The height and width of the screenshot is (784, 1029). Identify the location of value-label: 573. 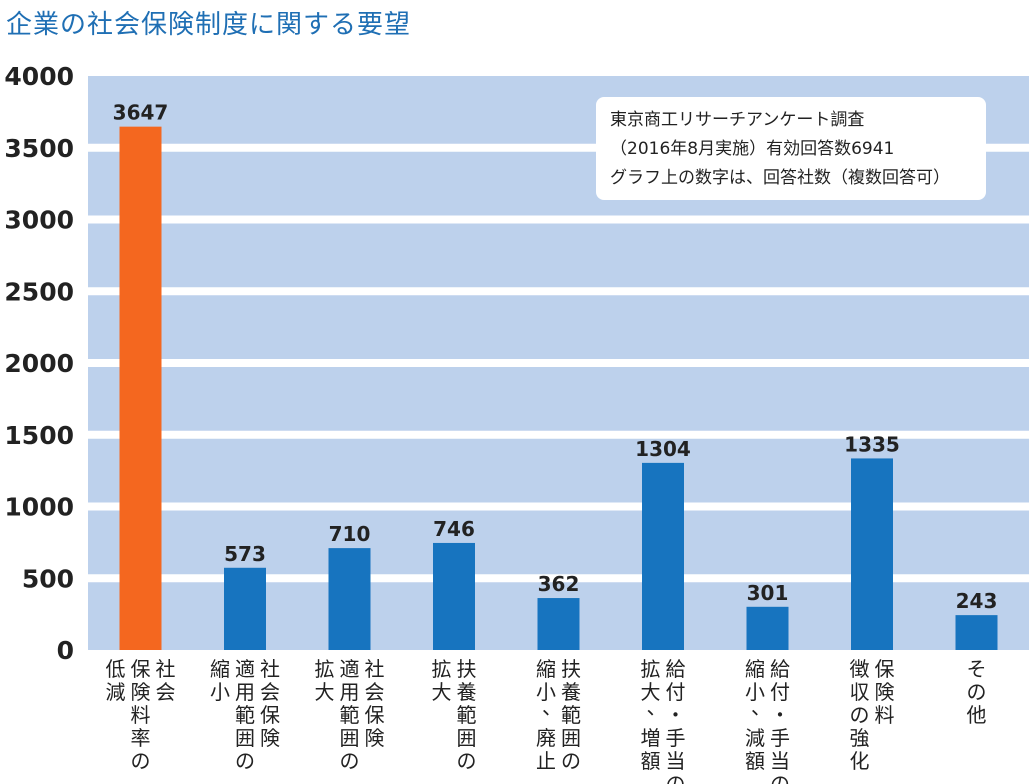
(245, 554).